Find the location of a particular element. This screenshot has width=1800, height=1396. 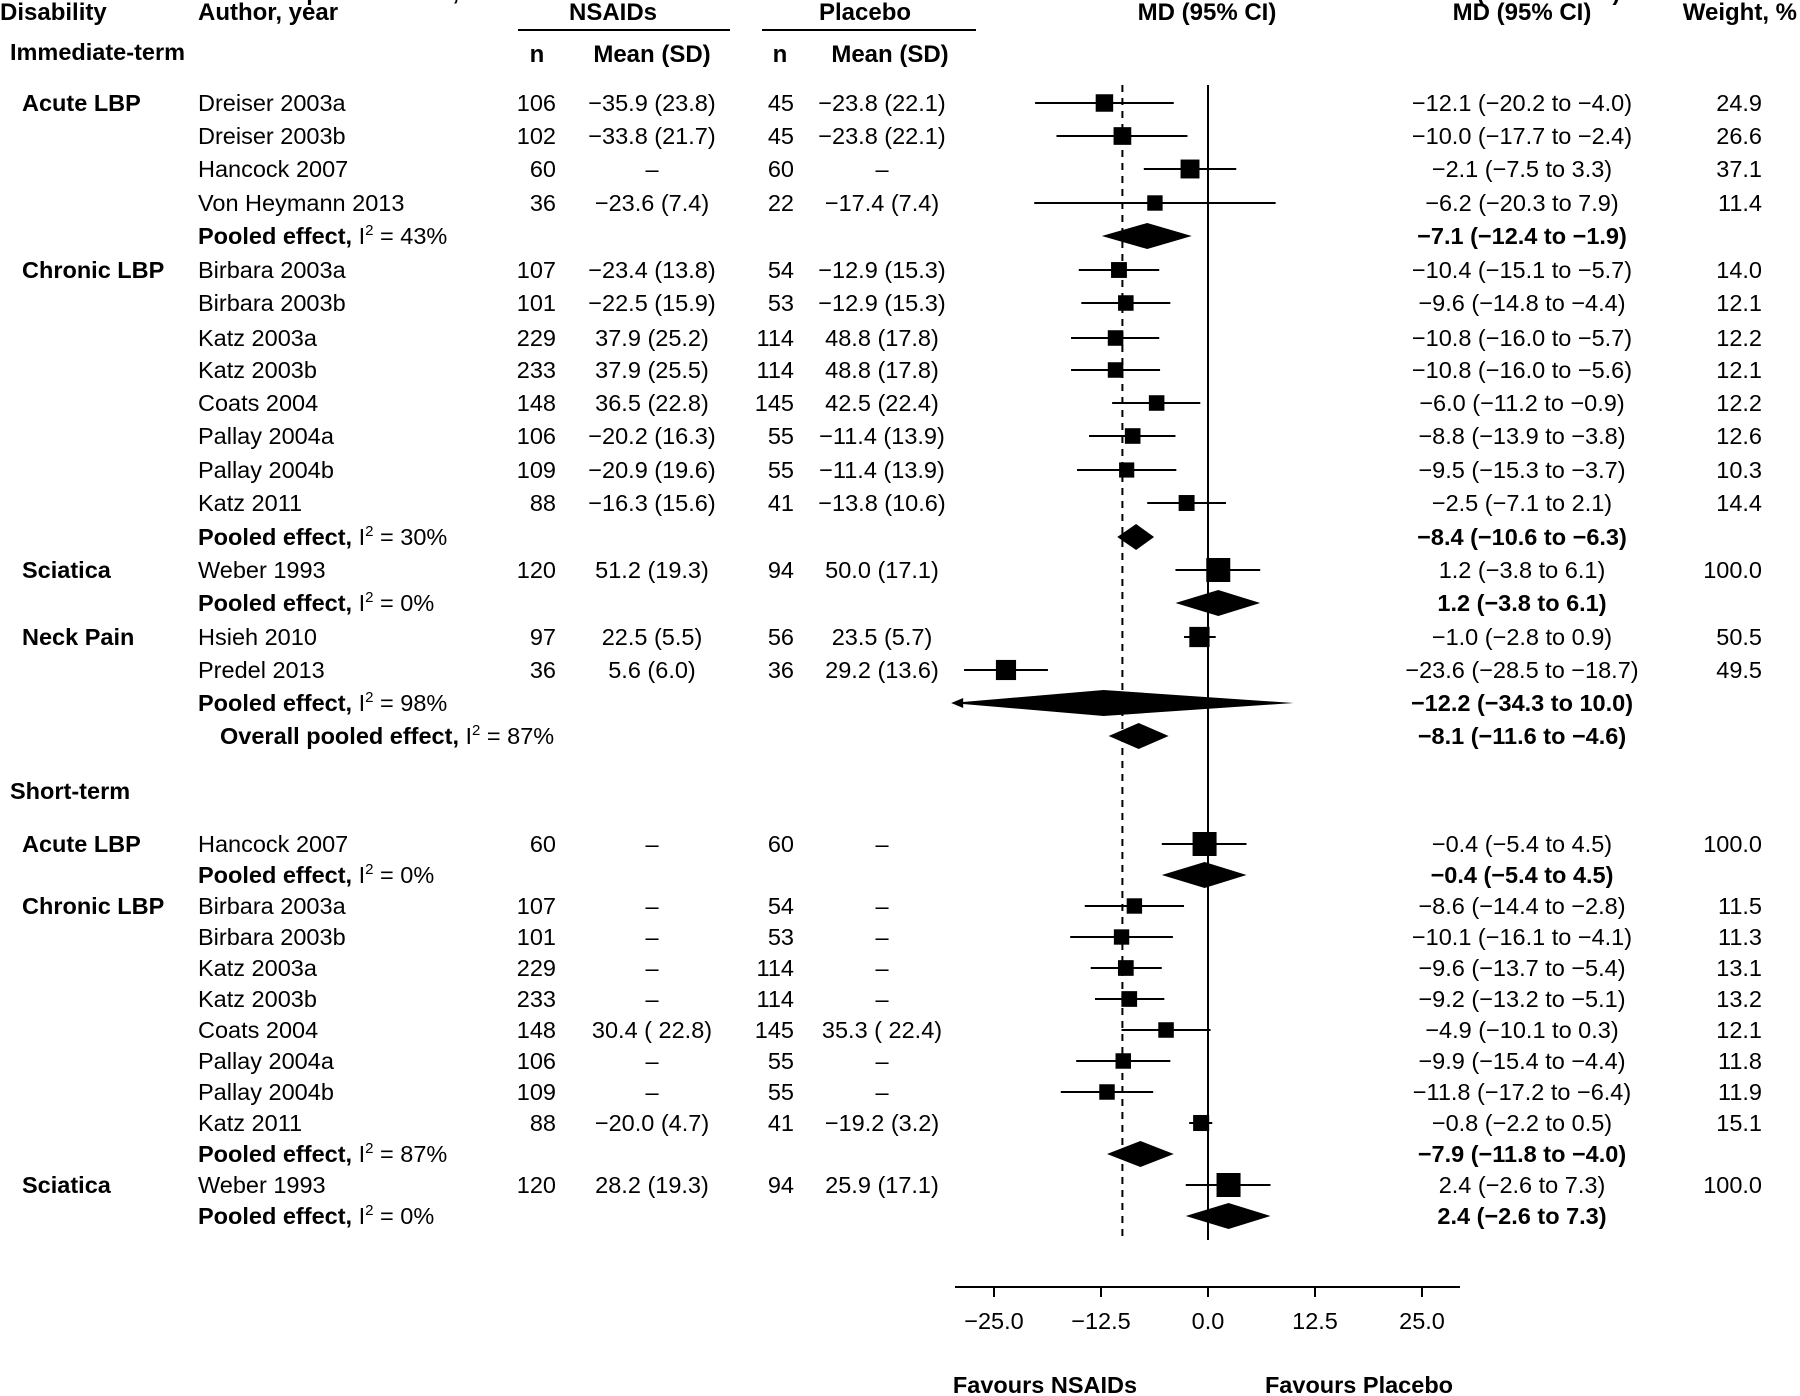

study-mean-nsaids: 37.9 (25.5) is located at coordinates (652, 370).